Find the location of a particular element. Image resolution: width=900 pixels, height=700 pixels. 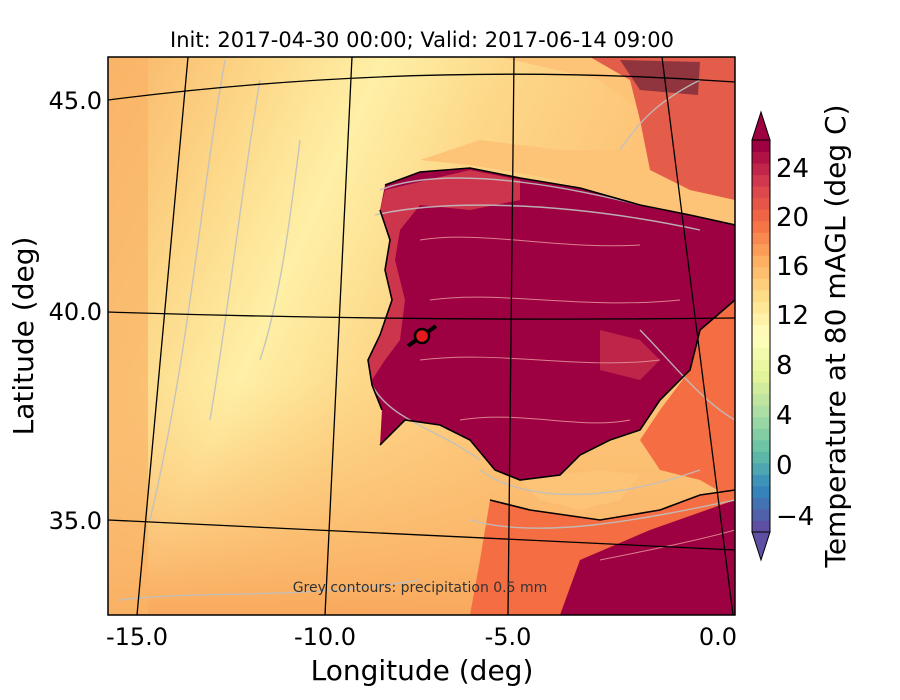

location-marker is located at coordinates (422, 336).